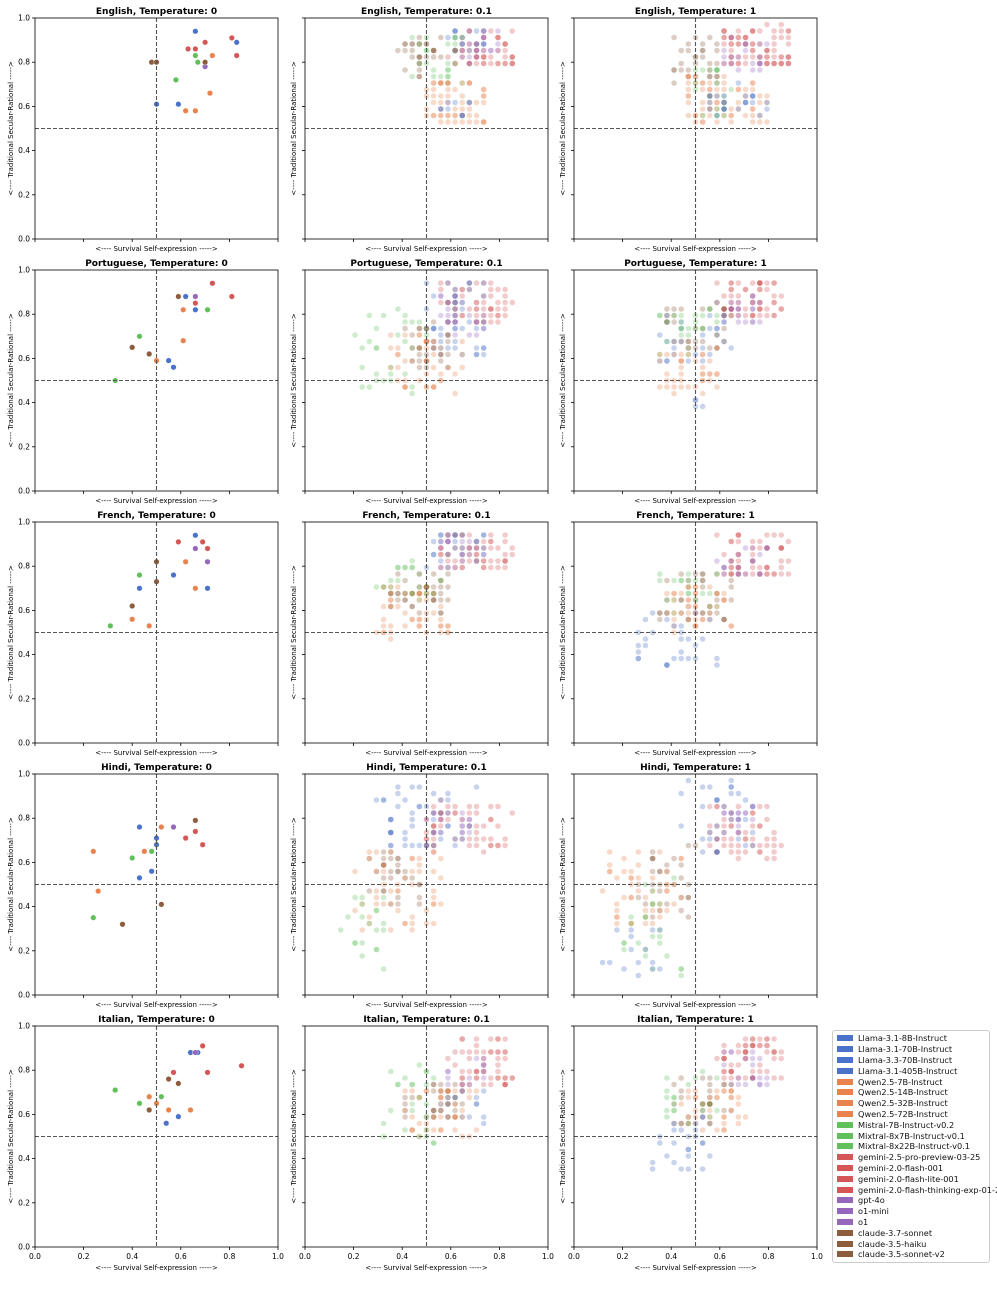 This screenshot has width=997, height=1311. What do you see at coordinates (156, 884) in the screenshot?
I see `plot-frame` at bounding box center [156, 884].